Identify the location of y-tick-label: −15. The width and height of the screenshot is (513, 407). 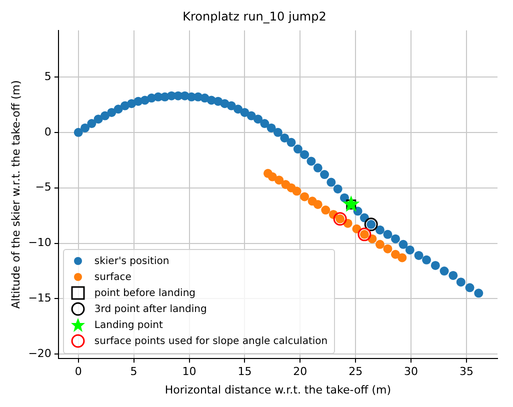
(40, 298).